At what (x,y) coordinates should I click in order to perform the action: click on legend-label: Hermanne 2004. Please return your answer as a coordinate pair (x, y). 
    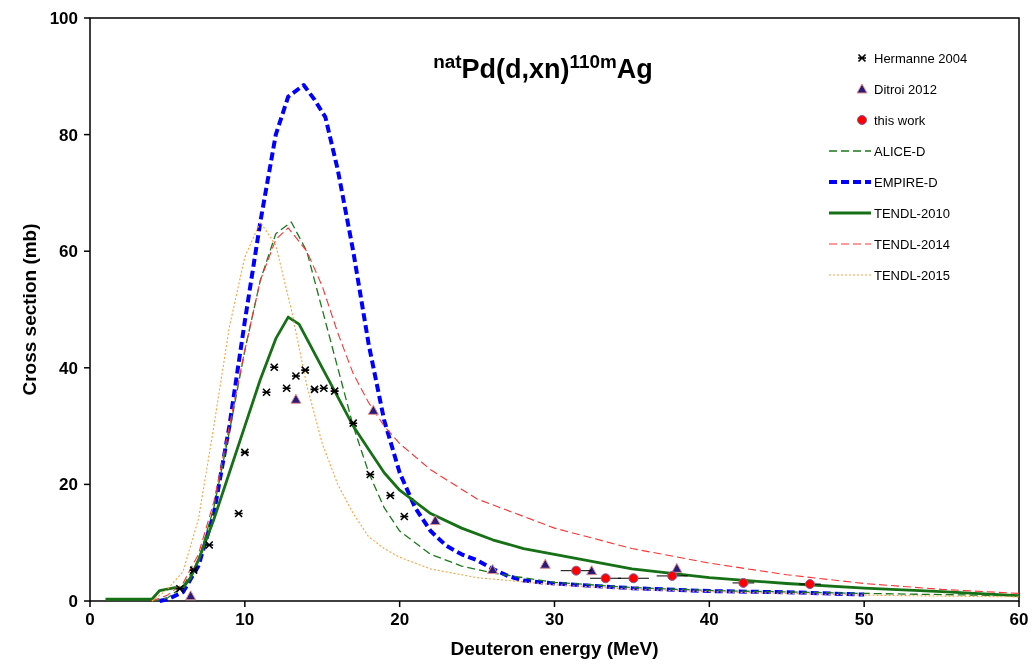
    Looking at the image, I should click on (921, 58).